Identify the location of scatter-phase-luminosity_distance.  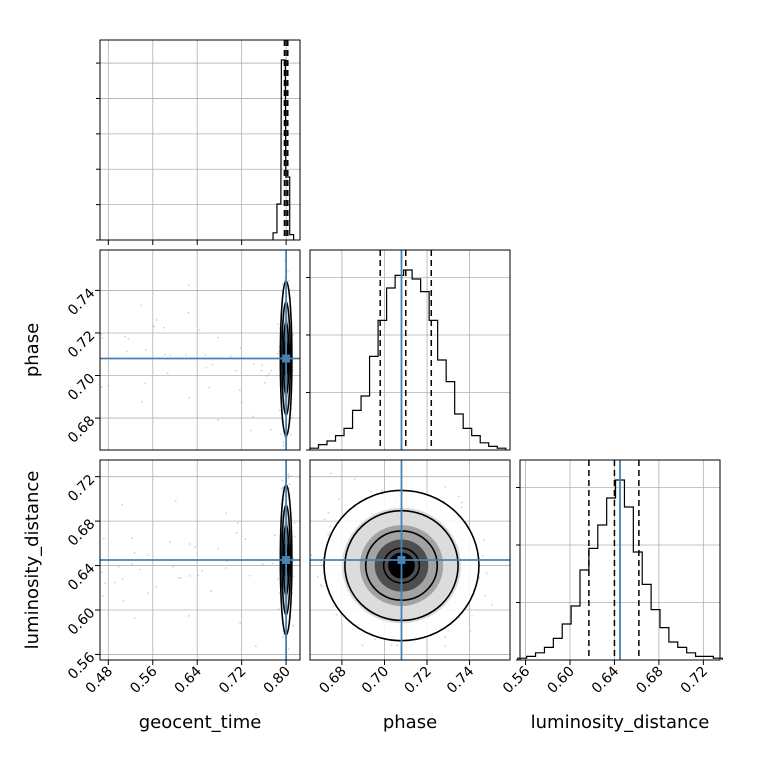
(410, 551).